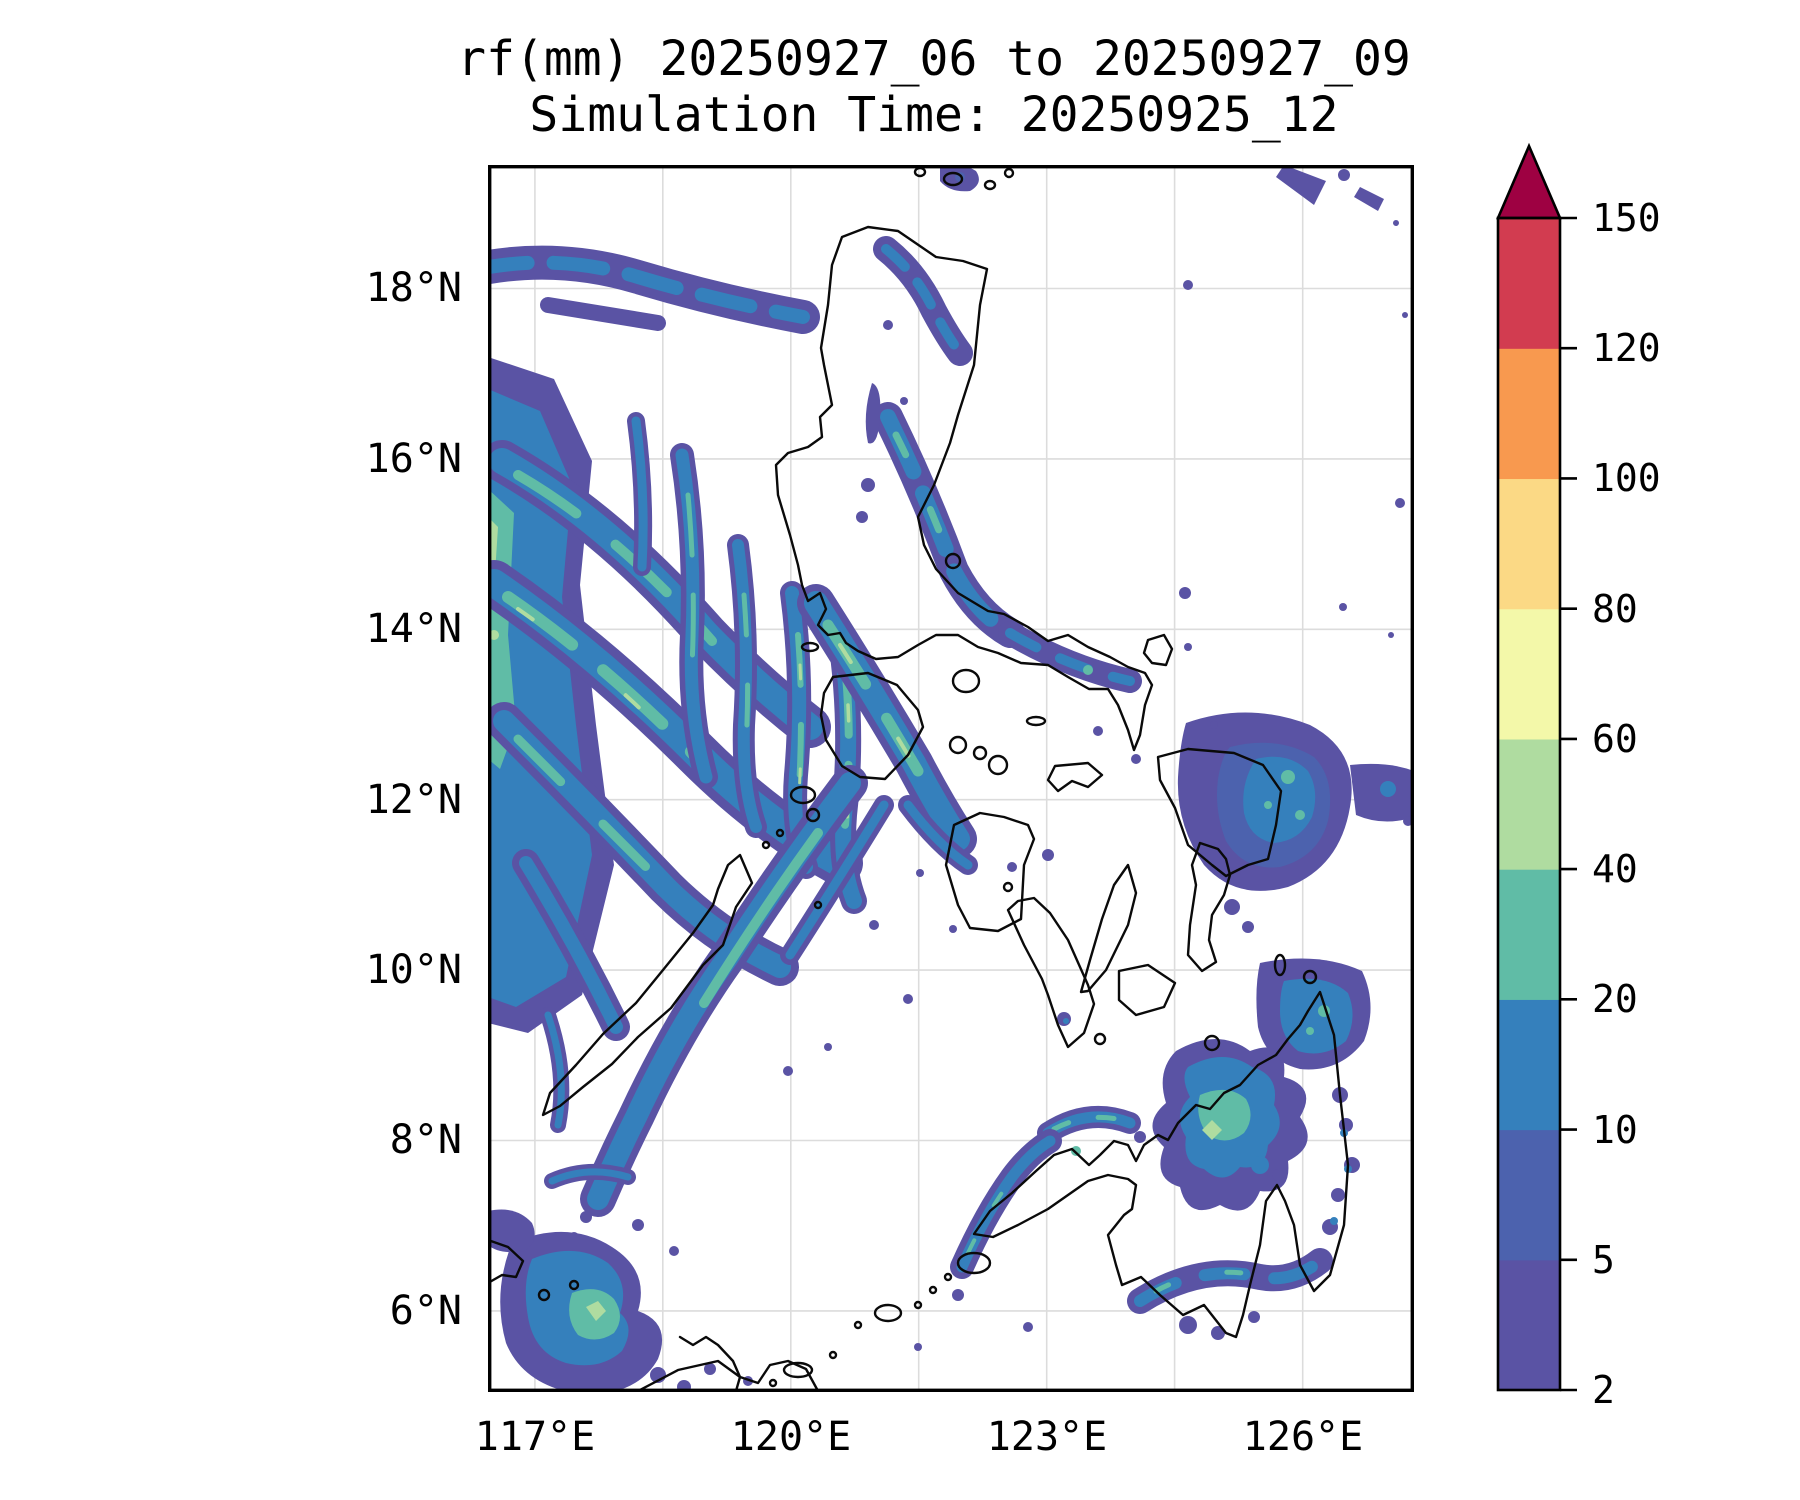 This screenshot has width=1800, height=1500. Describe the element at coordinates (1626, 348) in the screenshot. I see `colorbar-tick-label: 120` at that location.